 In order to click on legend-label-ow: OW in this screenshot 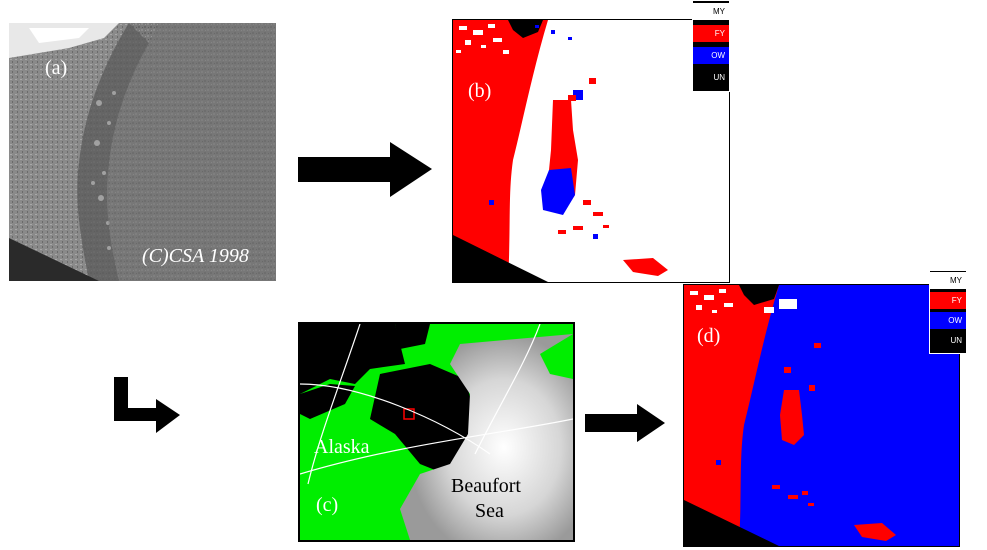, I will do `click(718, 55)`.